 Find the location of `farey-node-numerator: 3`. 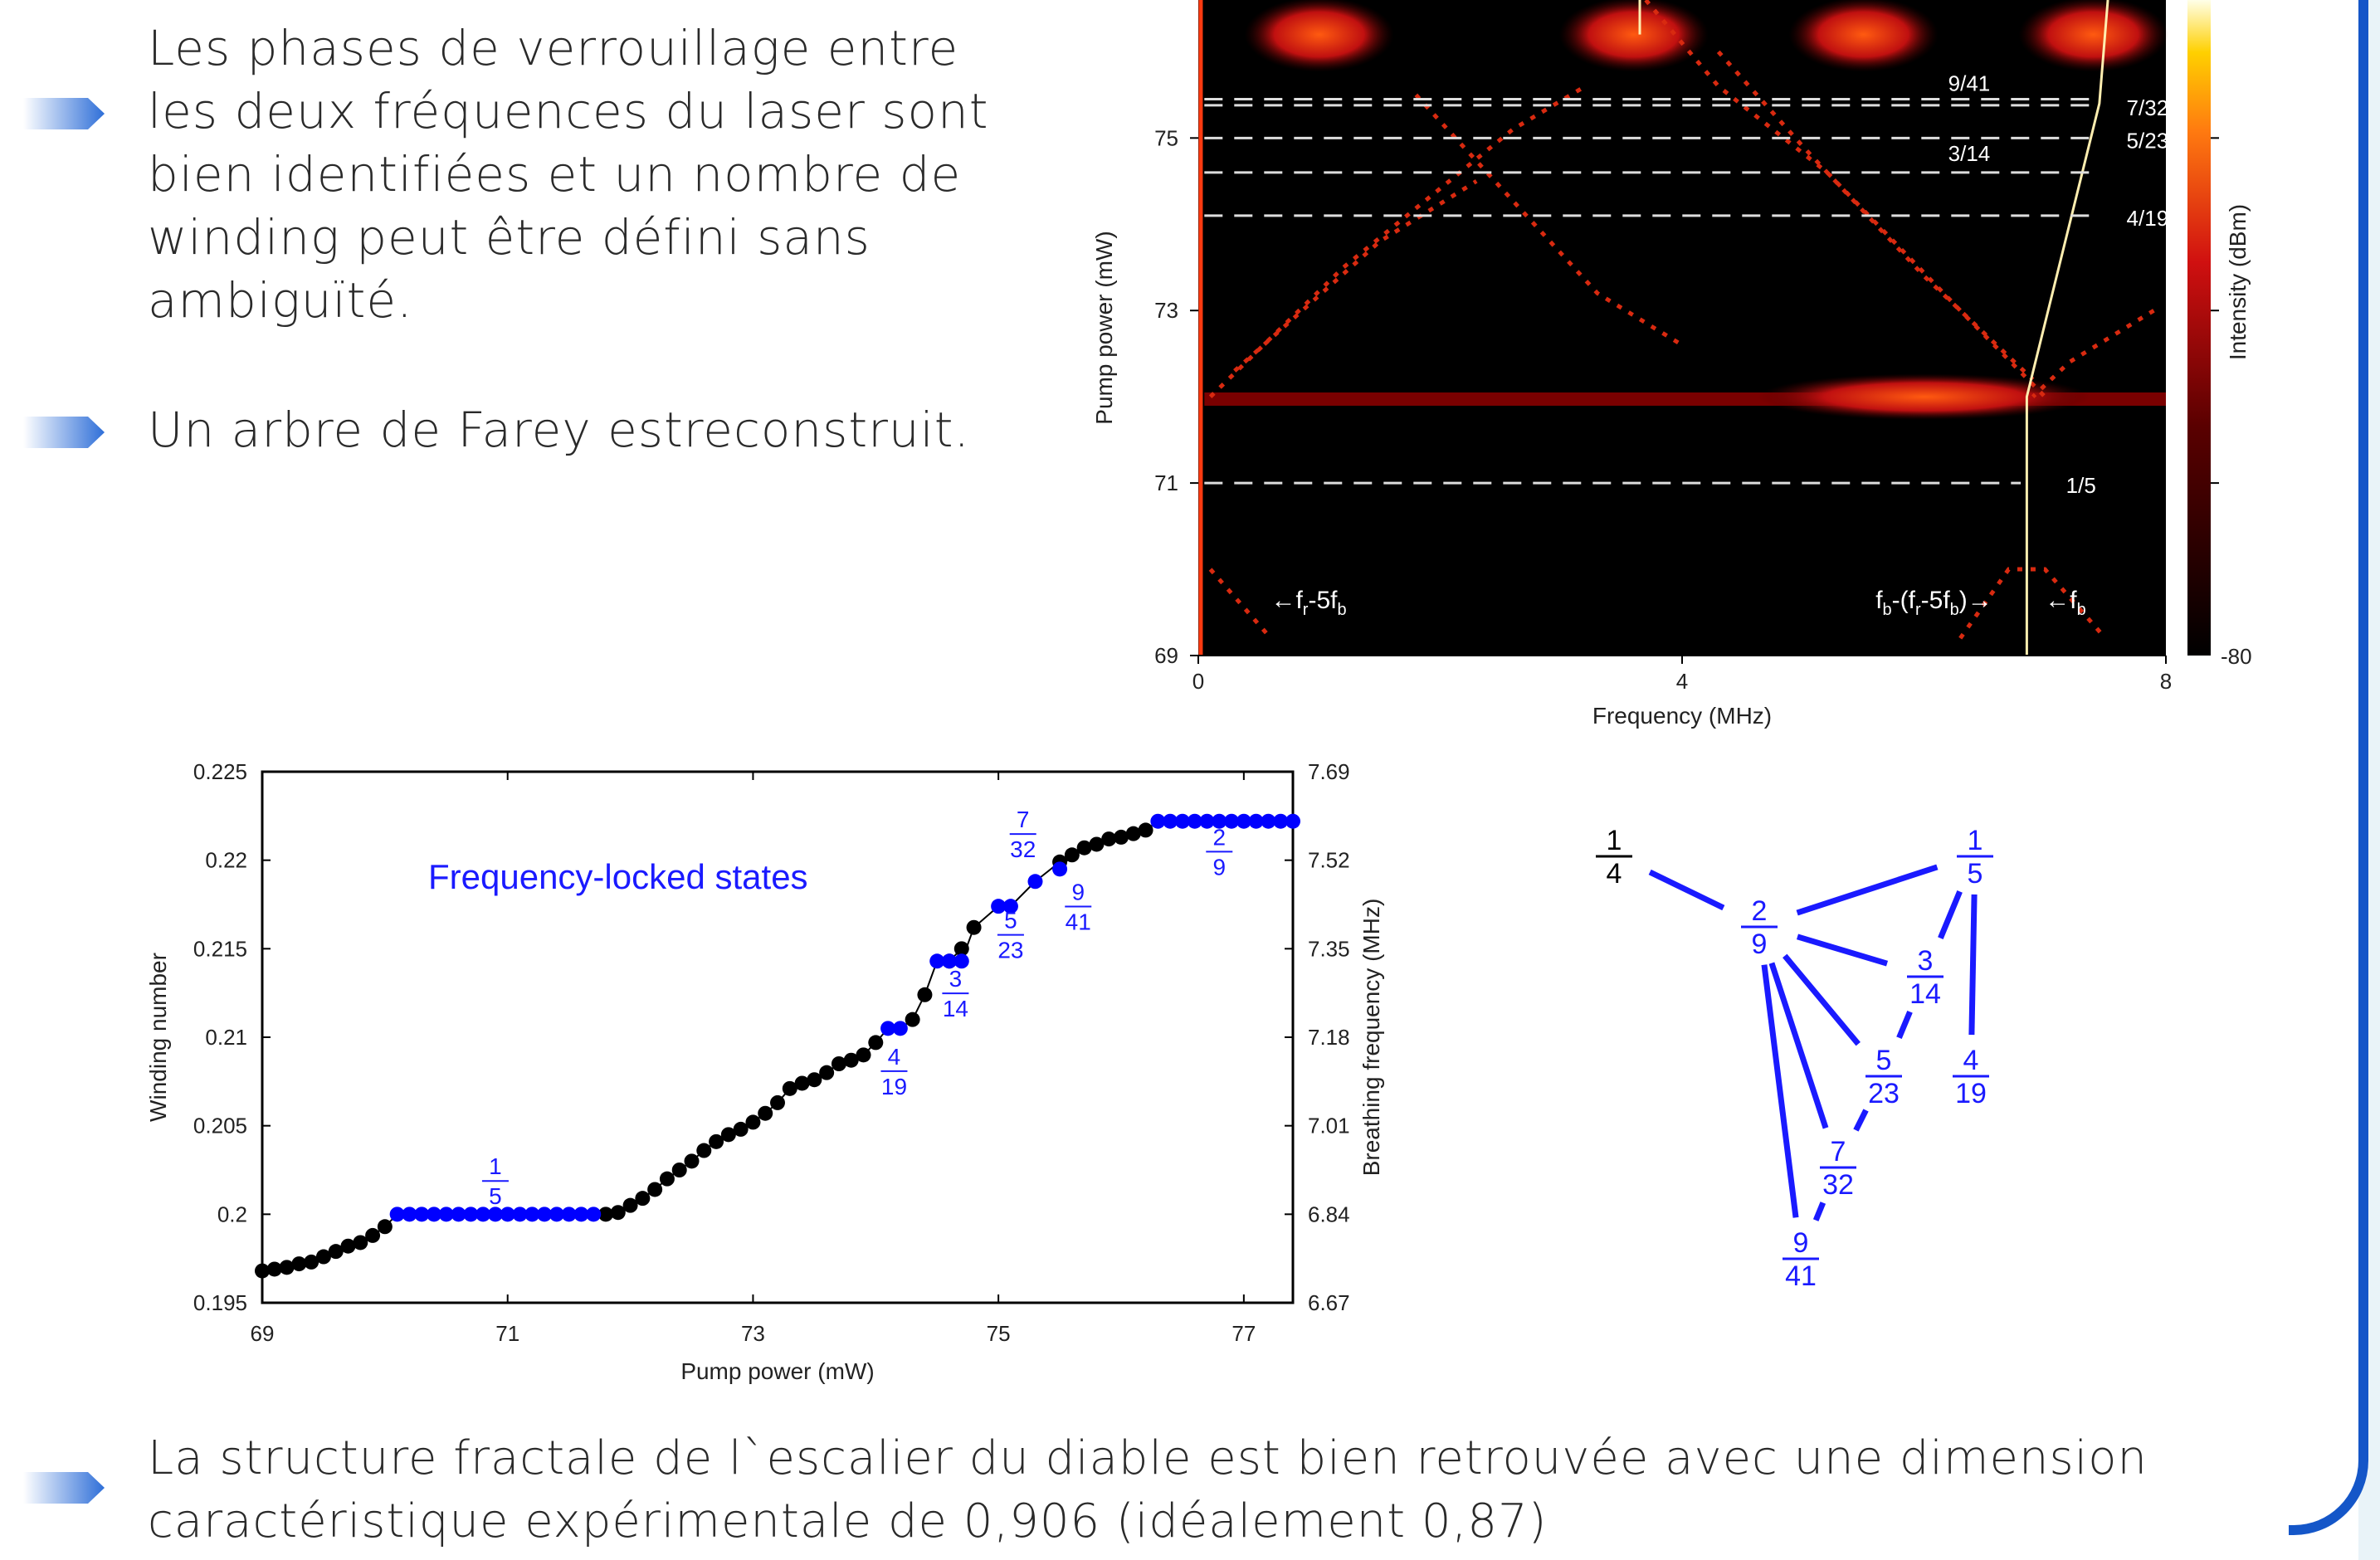

farey-node-numerator: 3 is located at coordinates (1926, 961).